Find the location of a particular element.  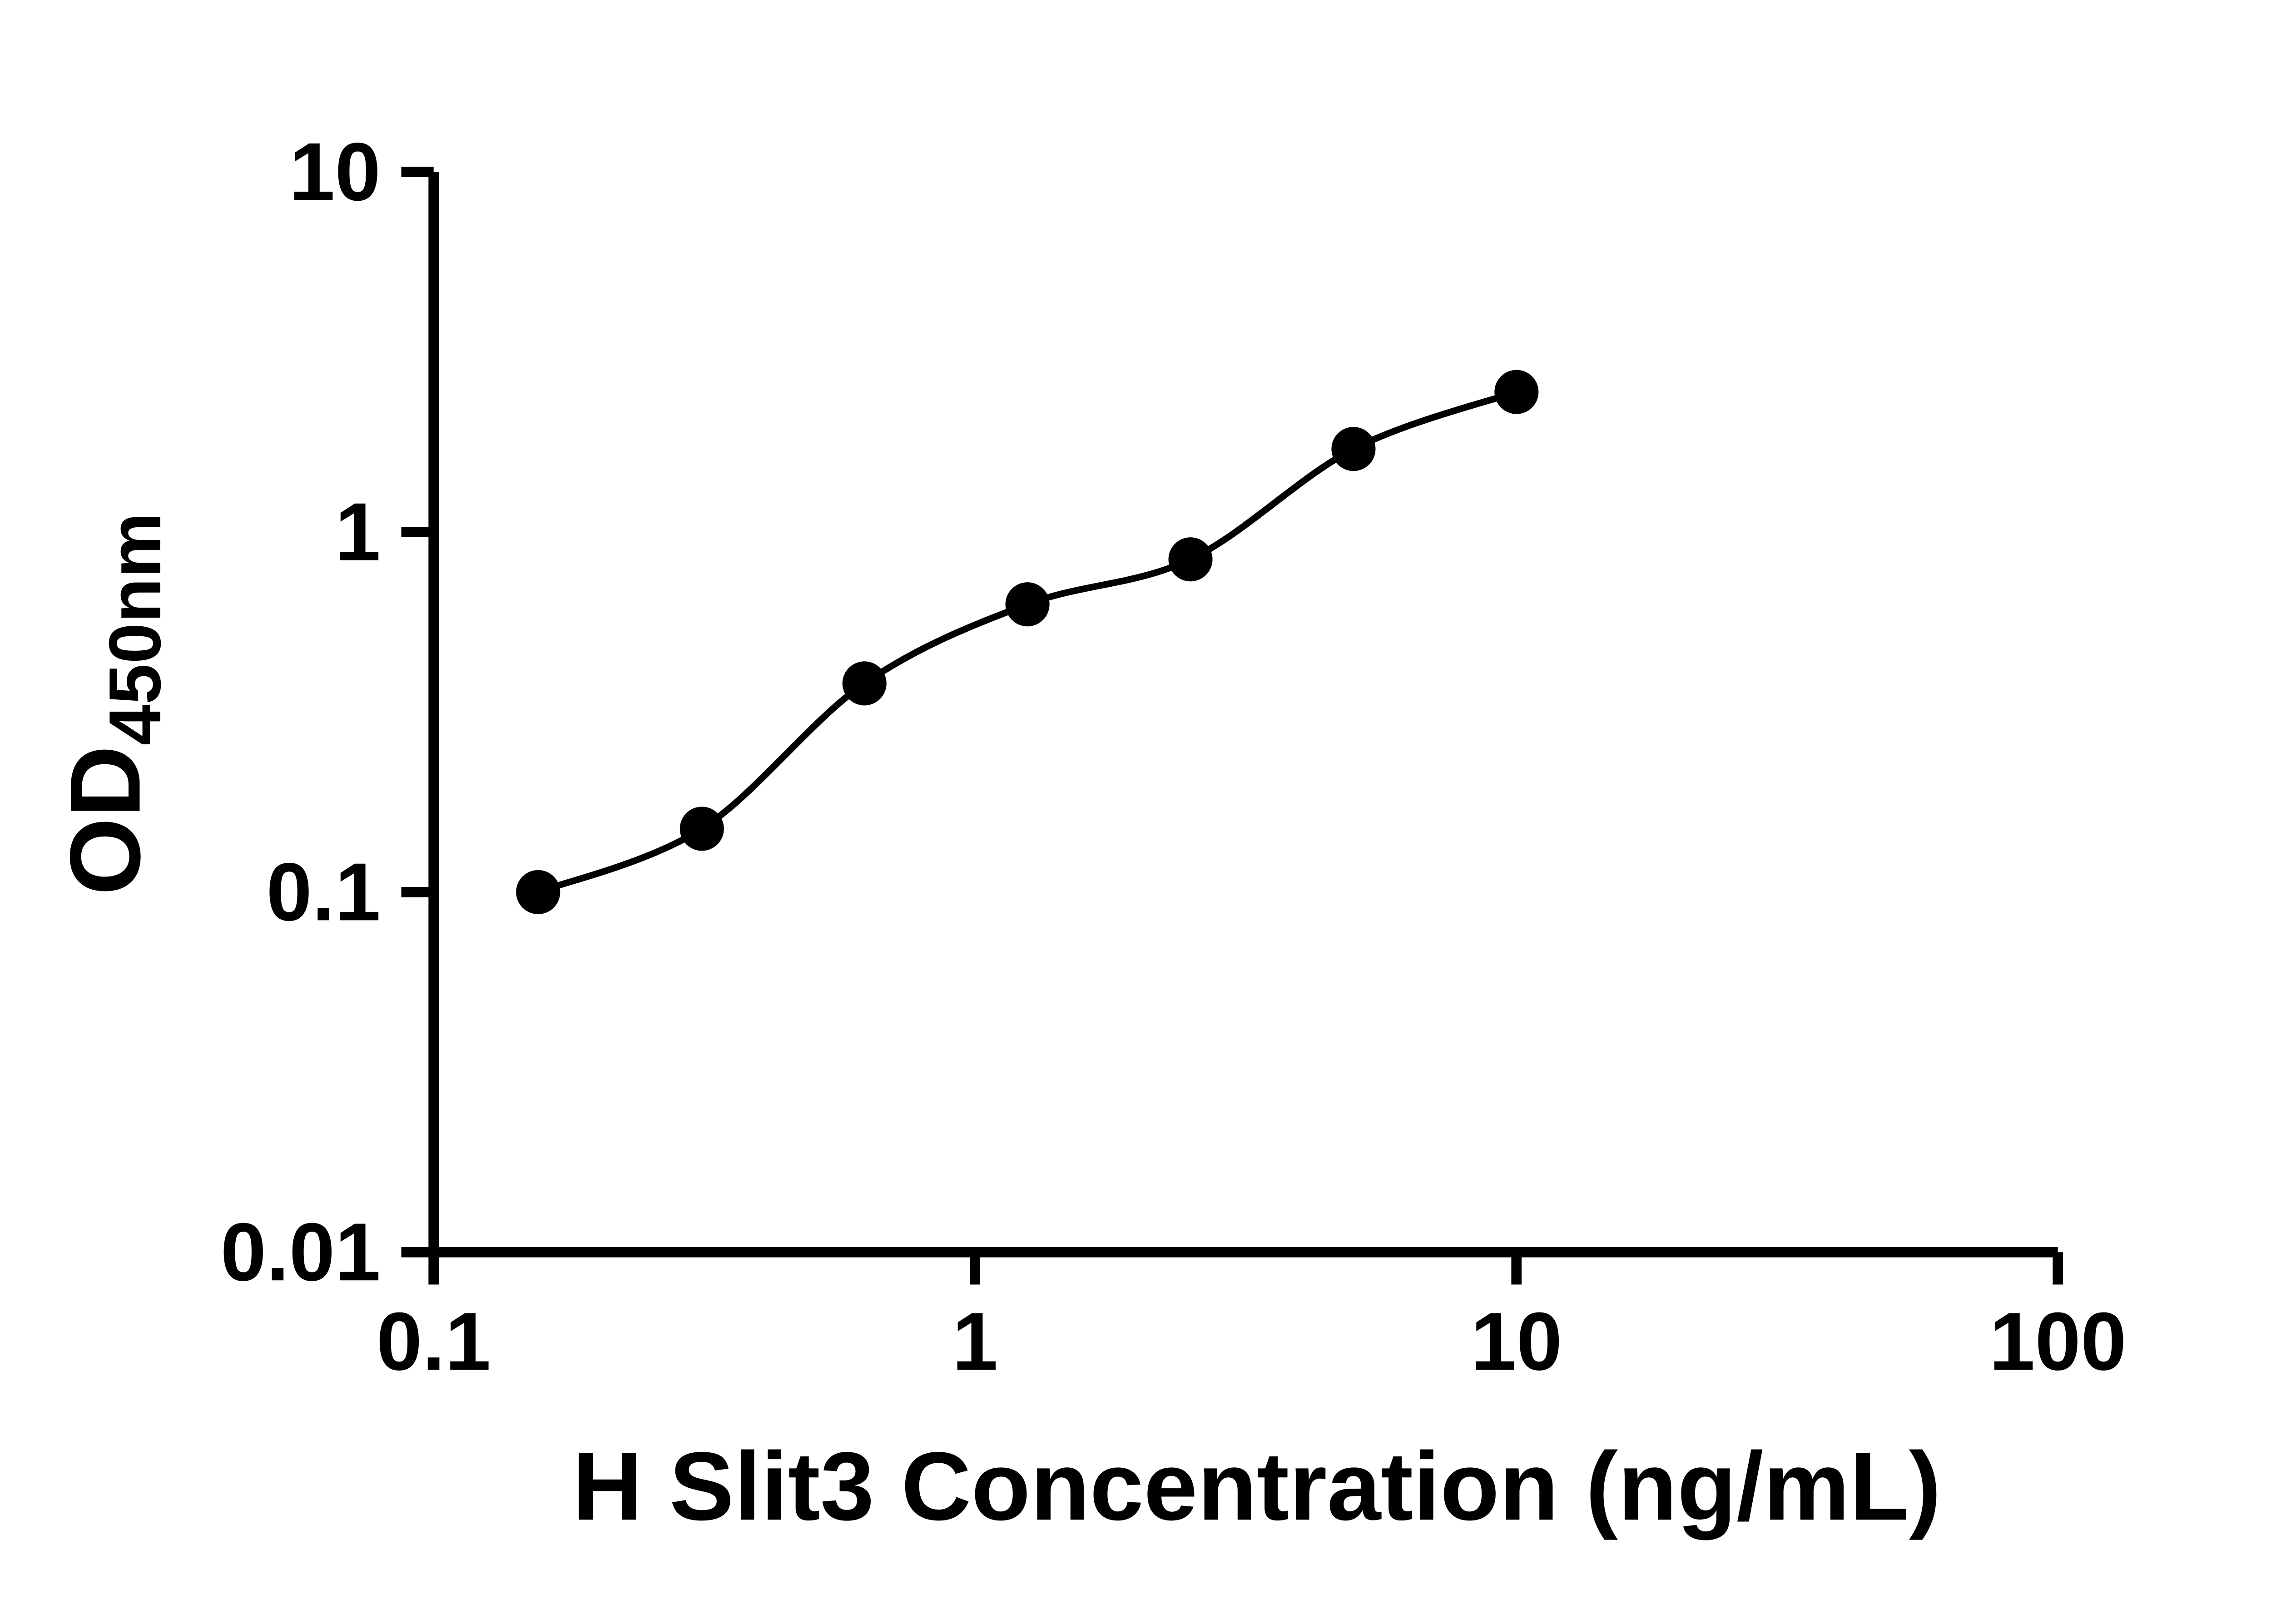

x-tick-label: 1 is located at coordinates (975, 1341).